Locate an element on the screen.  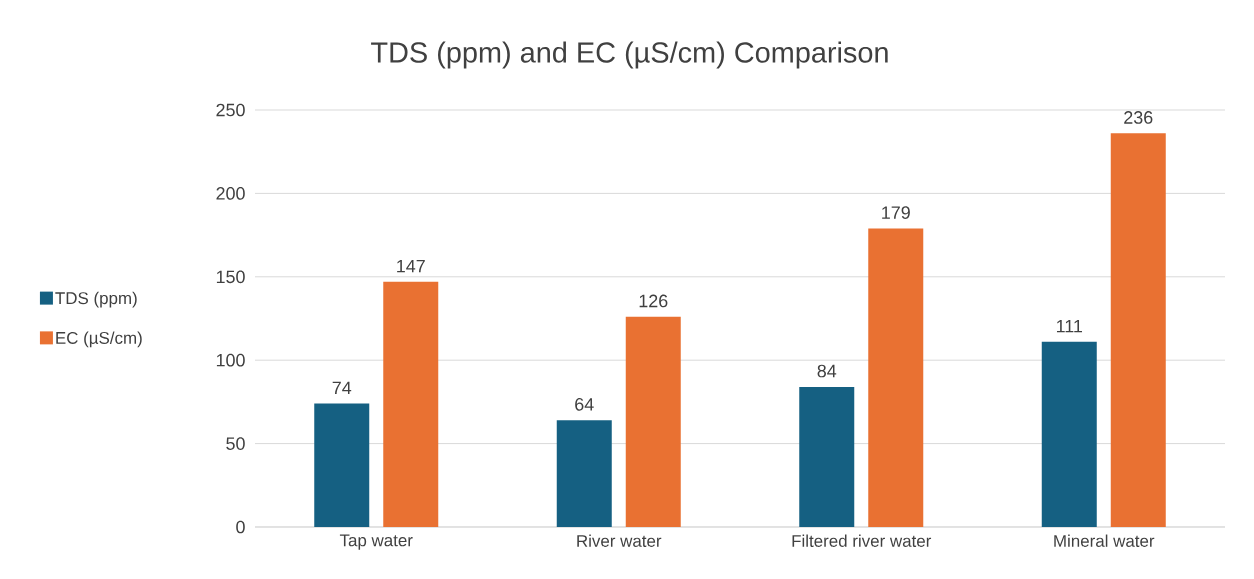
legend-label: TDS (ppm) is located at coordinates (96, 299).